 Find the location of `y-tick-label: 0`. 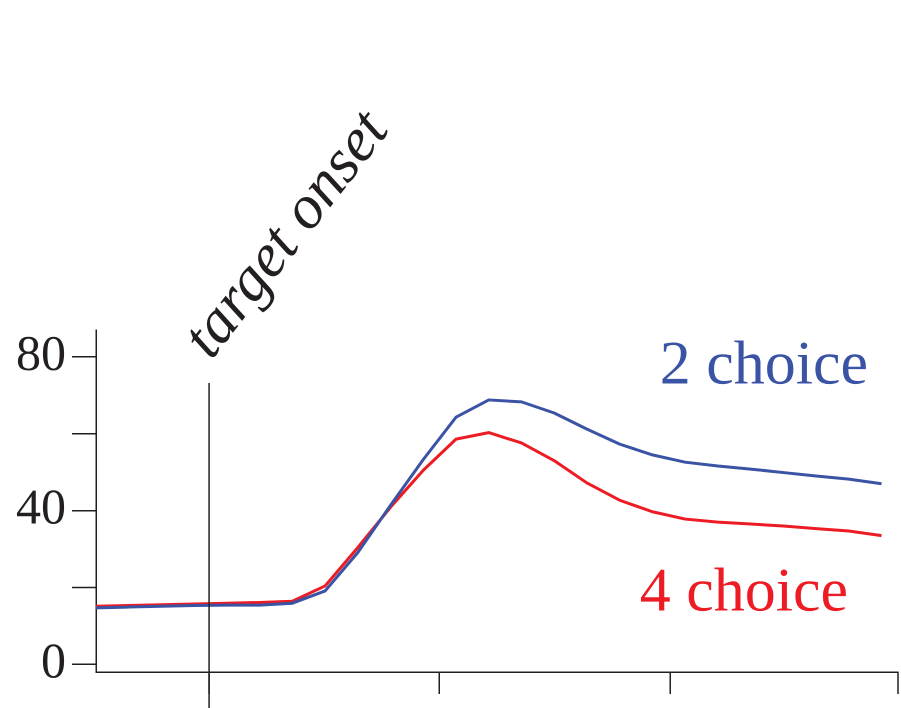

y-tick-label: 0 is located at coordinates (53, 660).